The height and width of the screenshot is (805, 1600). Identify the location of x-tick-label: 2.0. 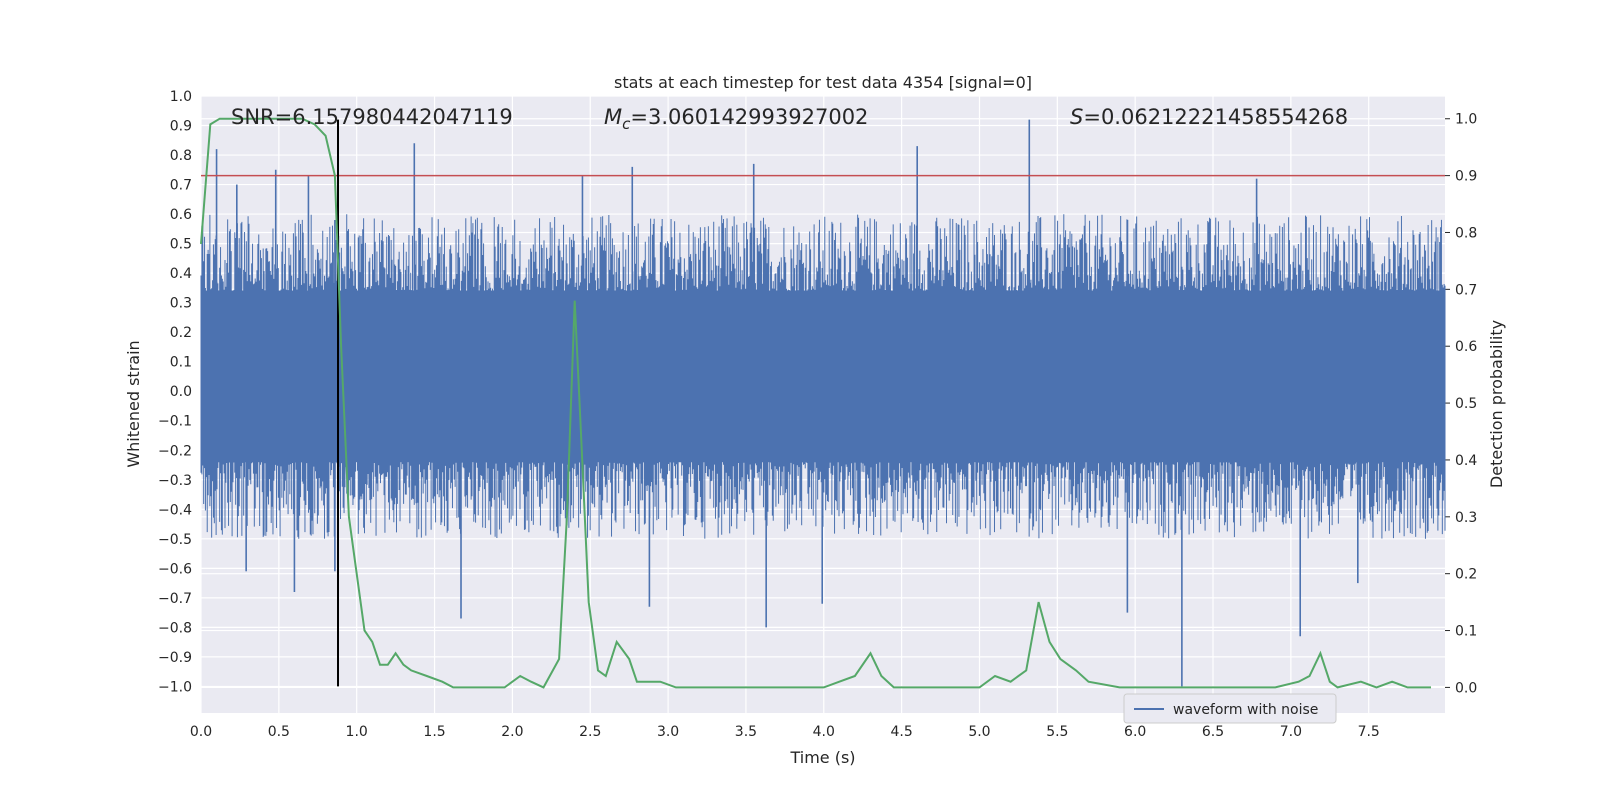
(512, 732).